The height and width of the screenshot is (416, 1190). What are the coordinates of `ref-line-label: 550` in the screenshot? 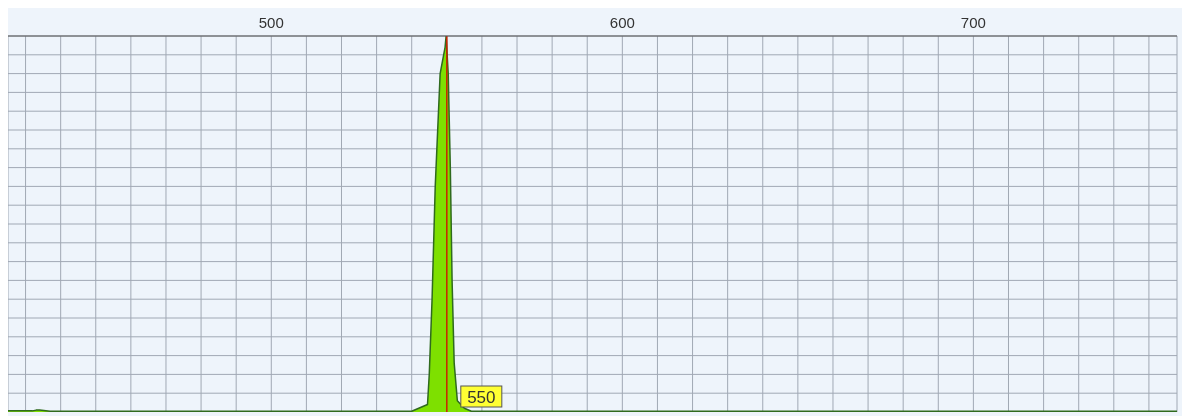 It's located at (481, 397).